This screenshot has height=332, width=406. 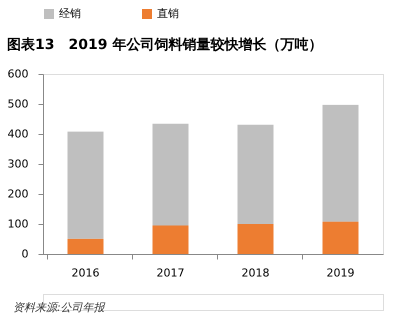 I want to click on legend-label: 经销, so click(x=70, y=13).